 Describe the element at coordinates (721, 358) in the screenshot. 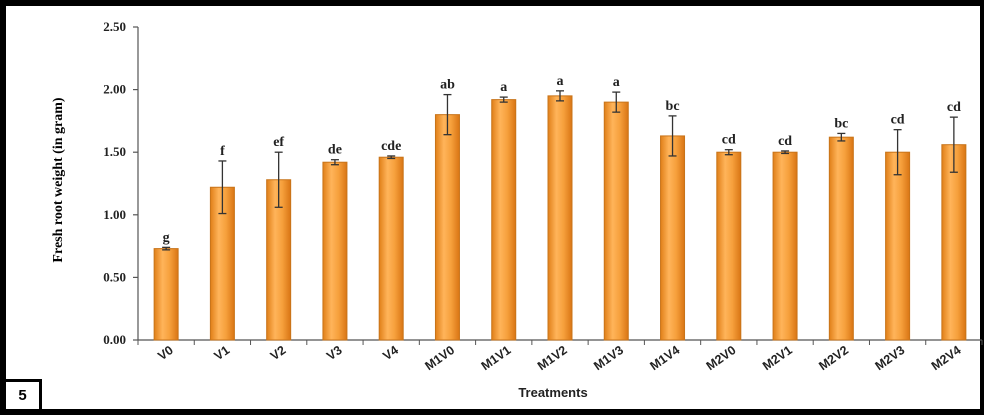

I see `x-tick-label: M2V0` at that location.